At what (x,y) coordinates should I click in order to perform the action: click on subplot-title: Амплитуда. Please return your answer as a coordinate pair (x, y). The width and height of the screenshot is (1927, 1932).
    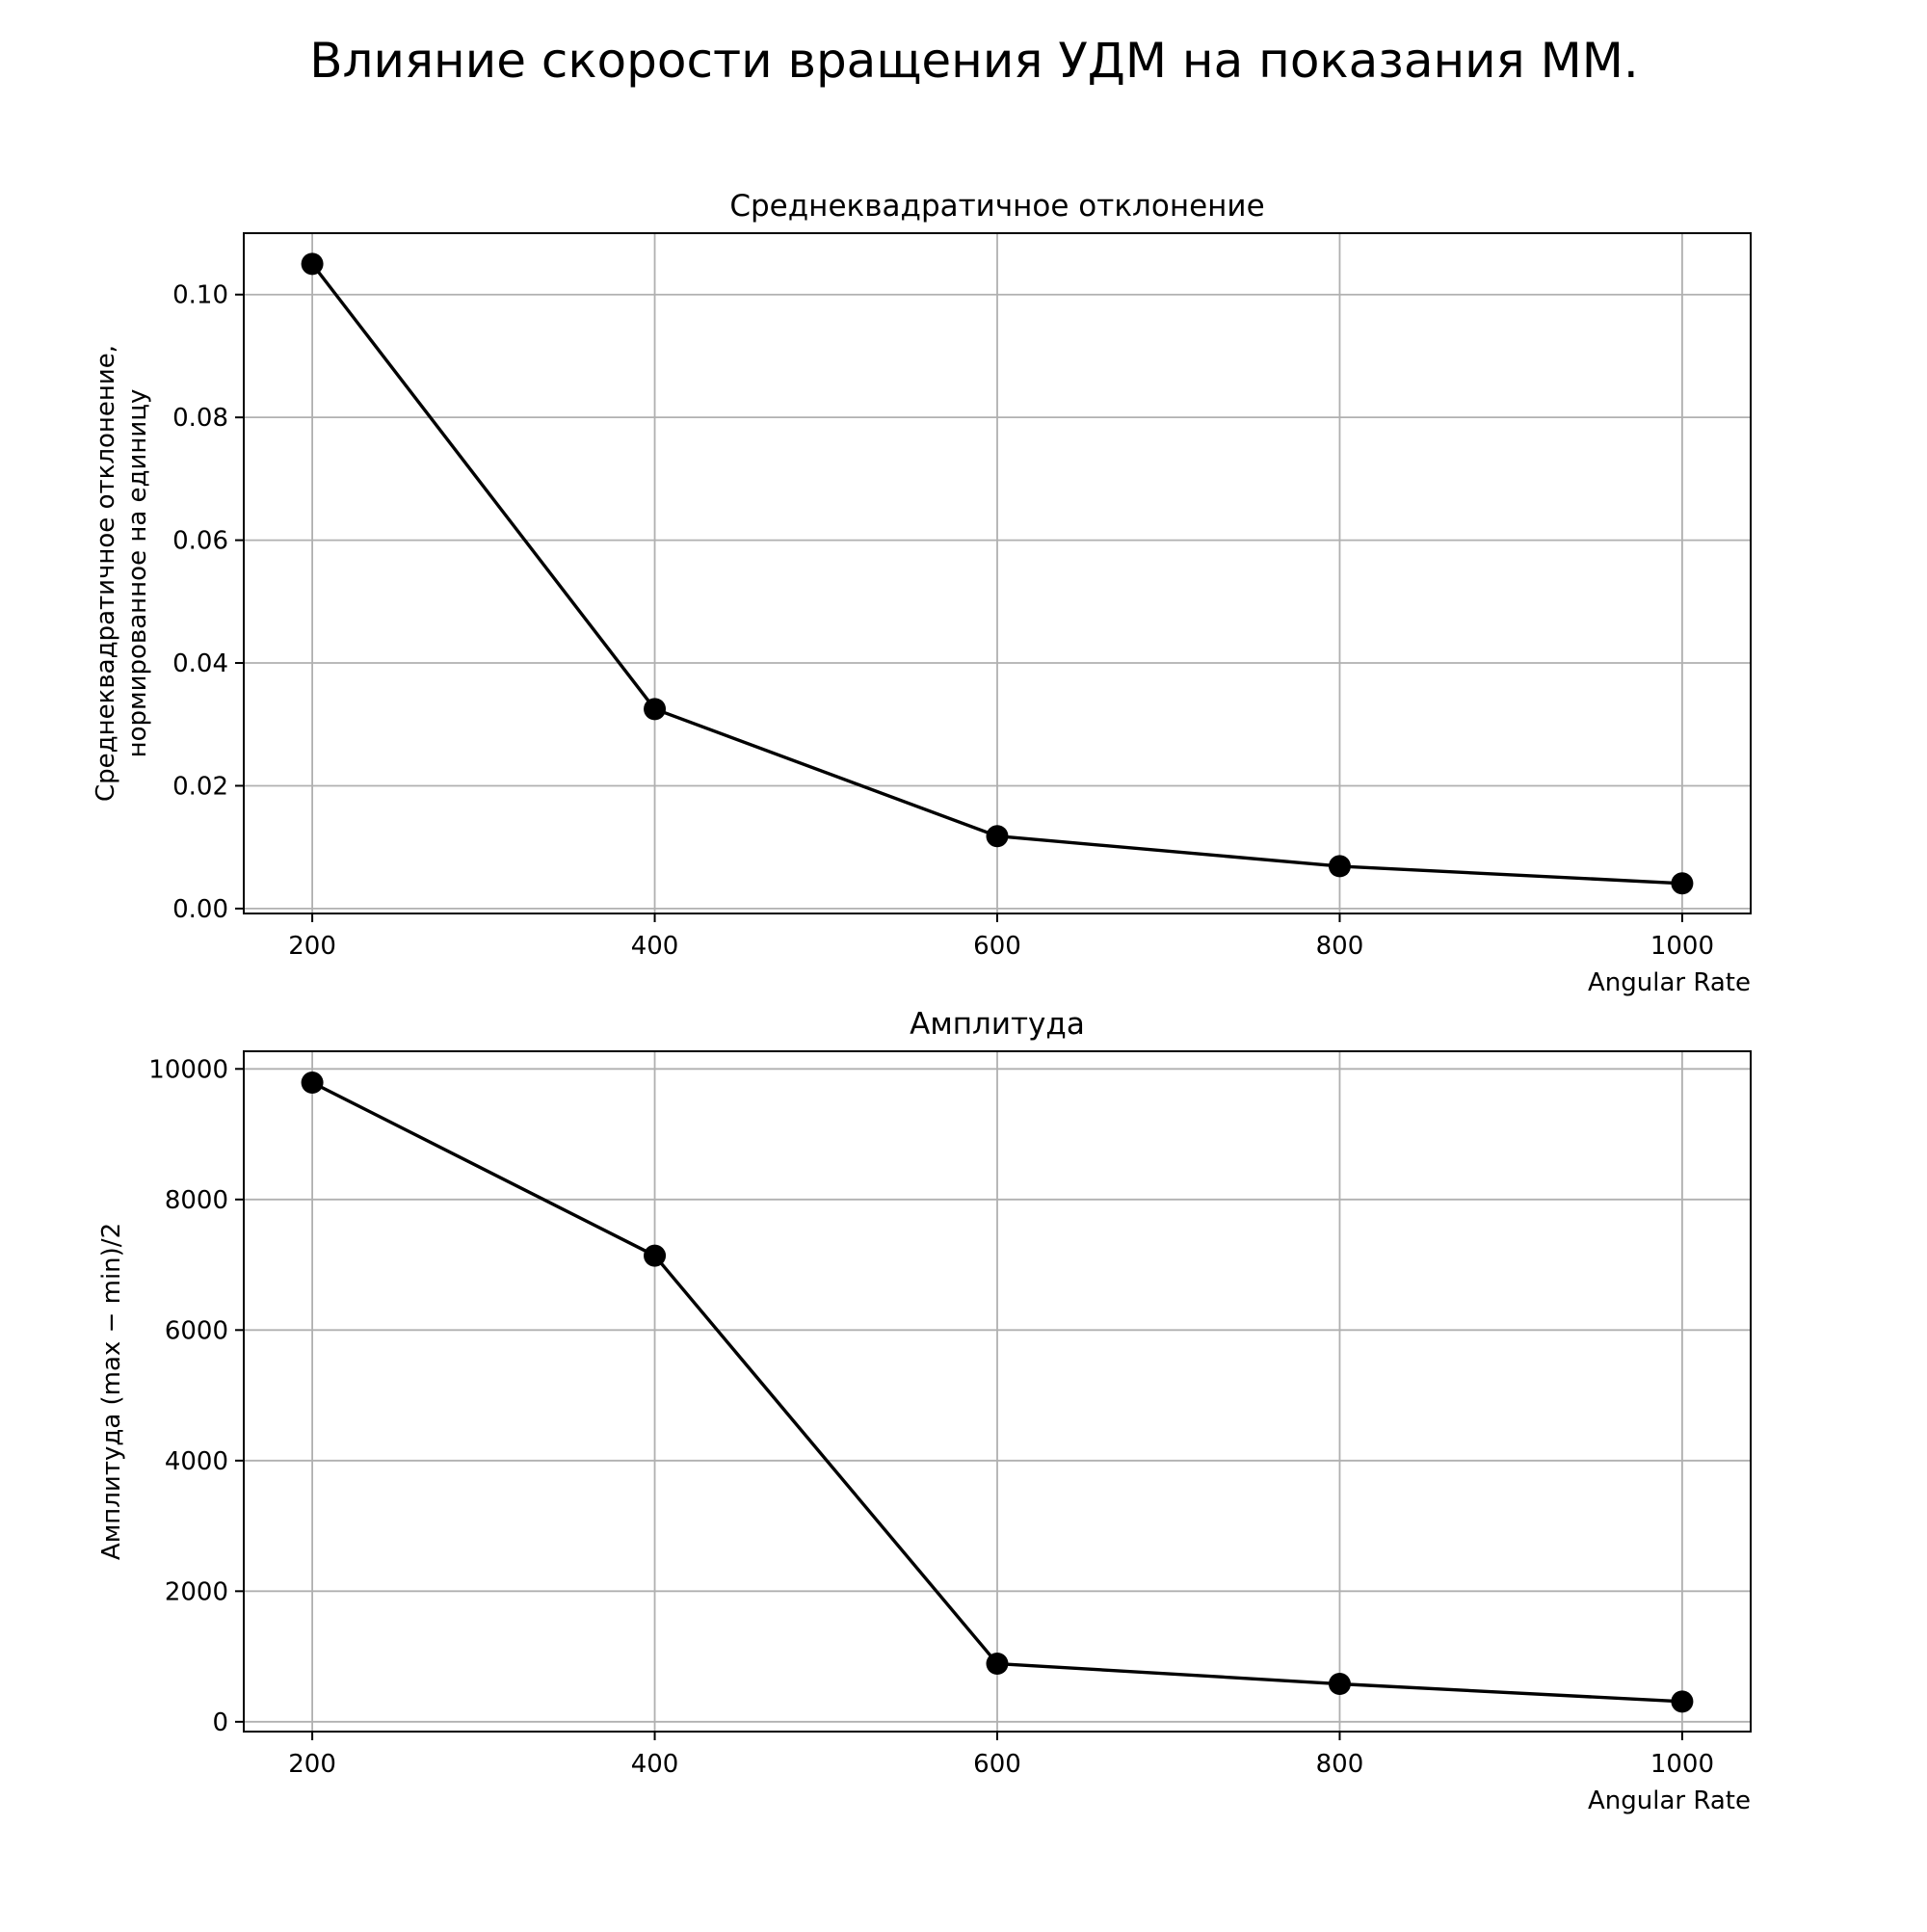
    Looking at the image, I should click on (998, 1024).